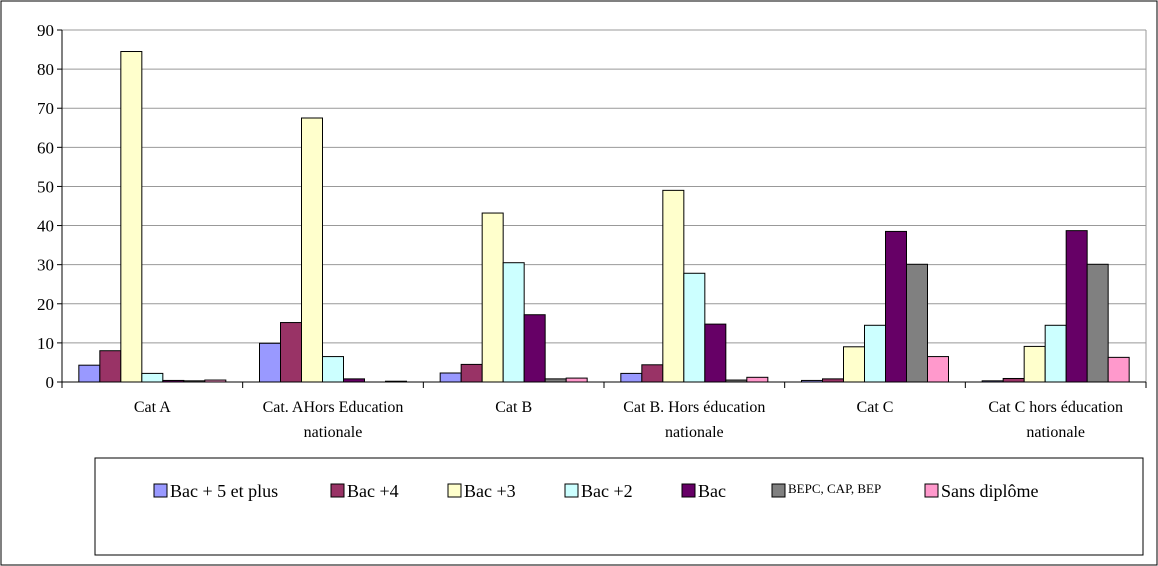 This screenshot has height=566, width=1158. Describe the element at coordinates (224, 491) in the screenshot. I see `legend-label: Bac + 5 et plus` at that location.